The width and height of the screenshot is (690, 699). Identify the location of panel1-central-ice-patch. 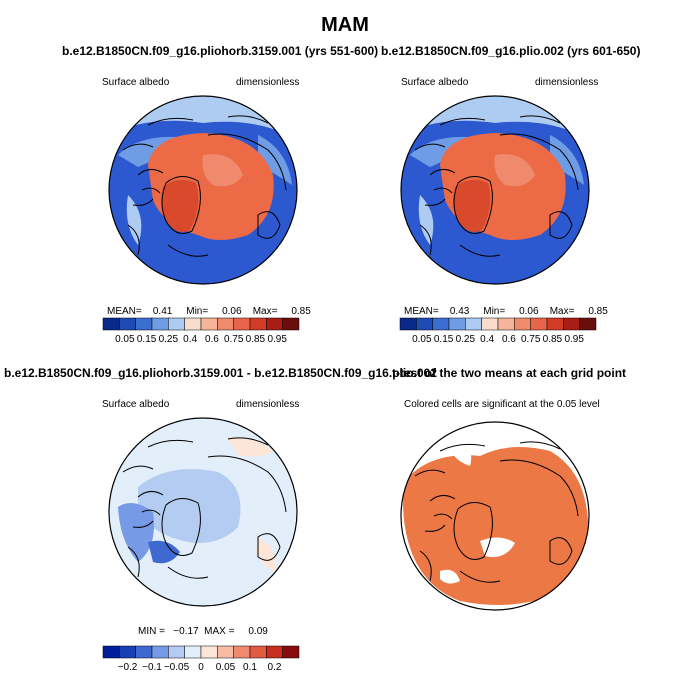
(222, 170).